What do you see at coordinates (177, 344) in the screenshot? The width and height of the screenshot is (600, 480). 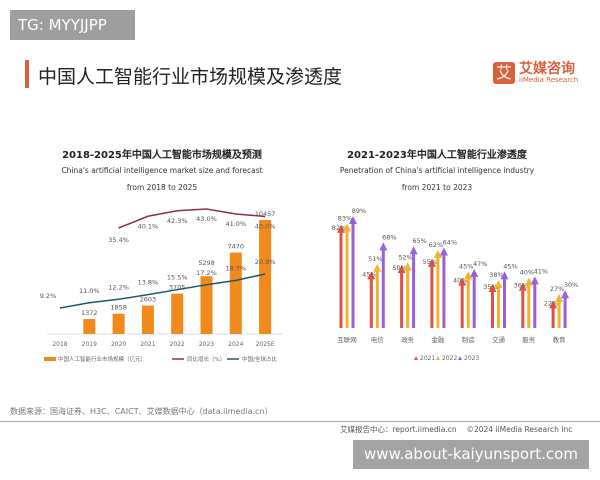 I see `x-tick-label: 2022` at bounding box center [177, 344].